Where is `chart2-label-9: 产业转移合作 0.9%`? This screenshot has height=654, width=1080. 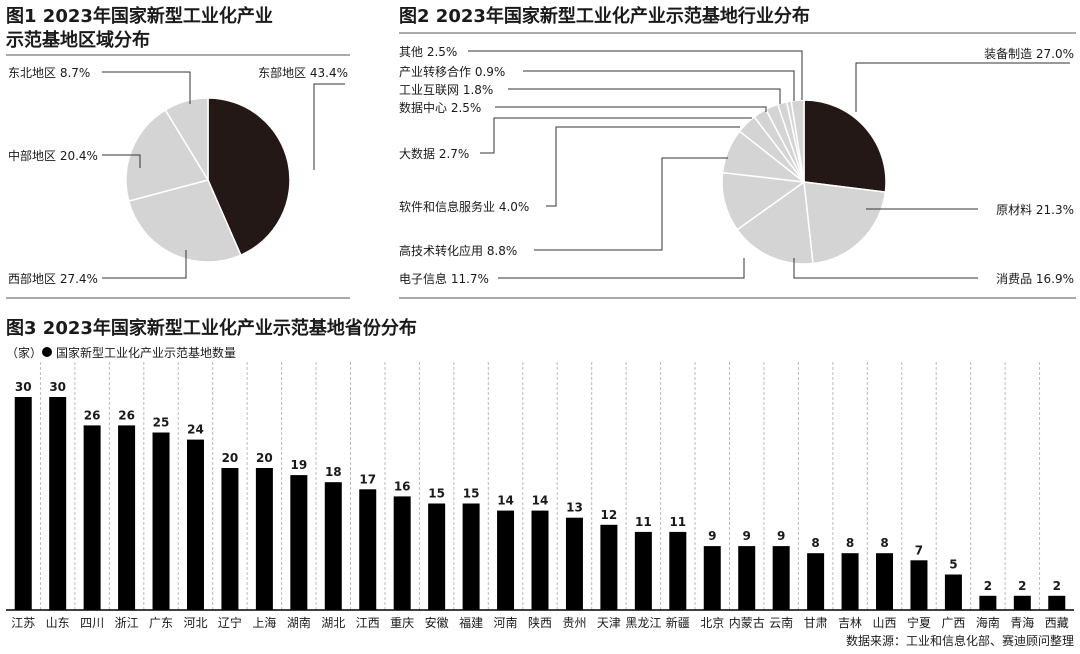
chart2-label-9: 产业转移合作 0.9% is located at coordinates (452, 71).